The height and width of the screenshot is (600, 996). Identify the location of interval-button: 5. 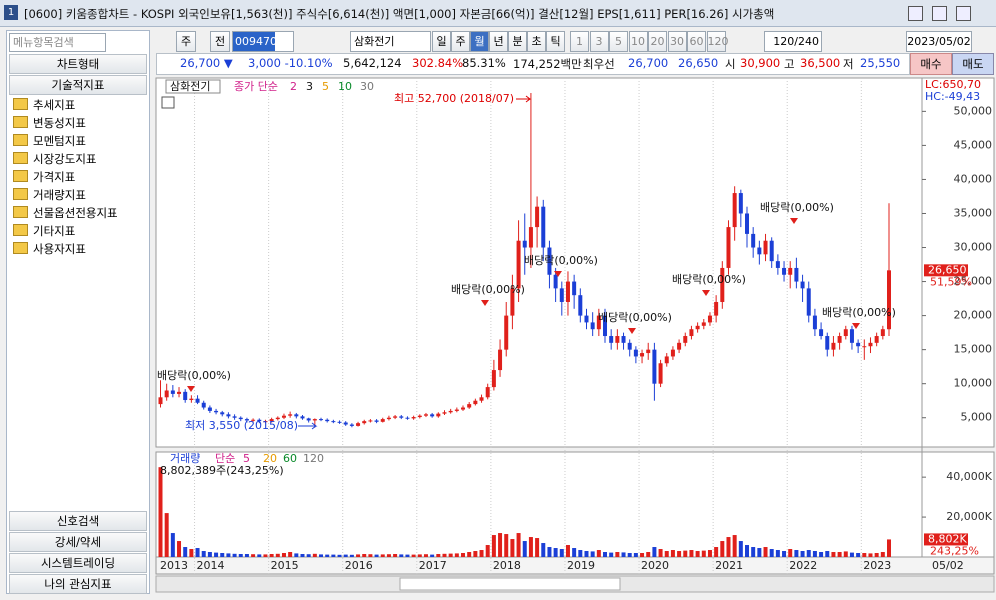
(618, 41).